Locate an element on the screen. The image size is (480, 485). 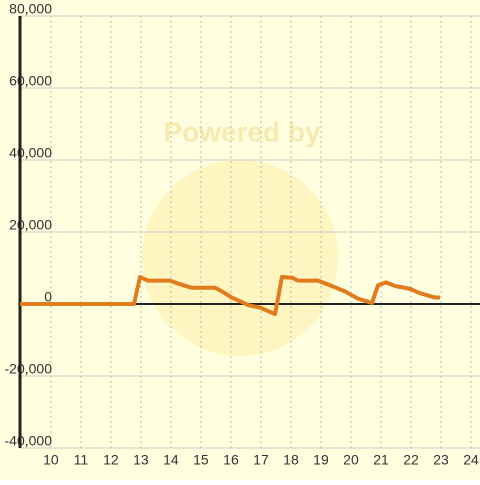
data-line is located at coordinates (230, 296).